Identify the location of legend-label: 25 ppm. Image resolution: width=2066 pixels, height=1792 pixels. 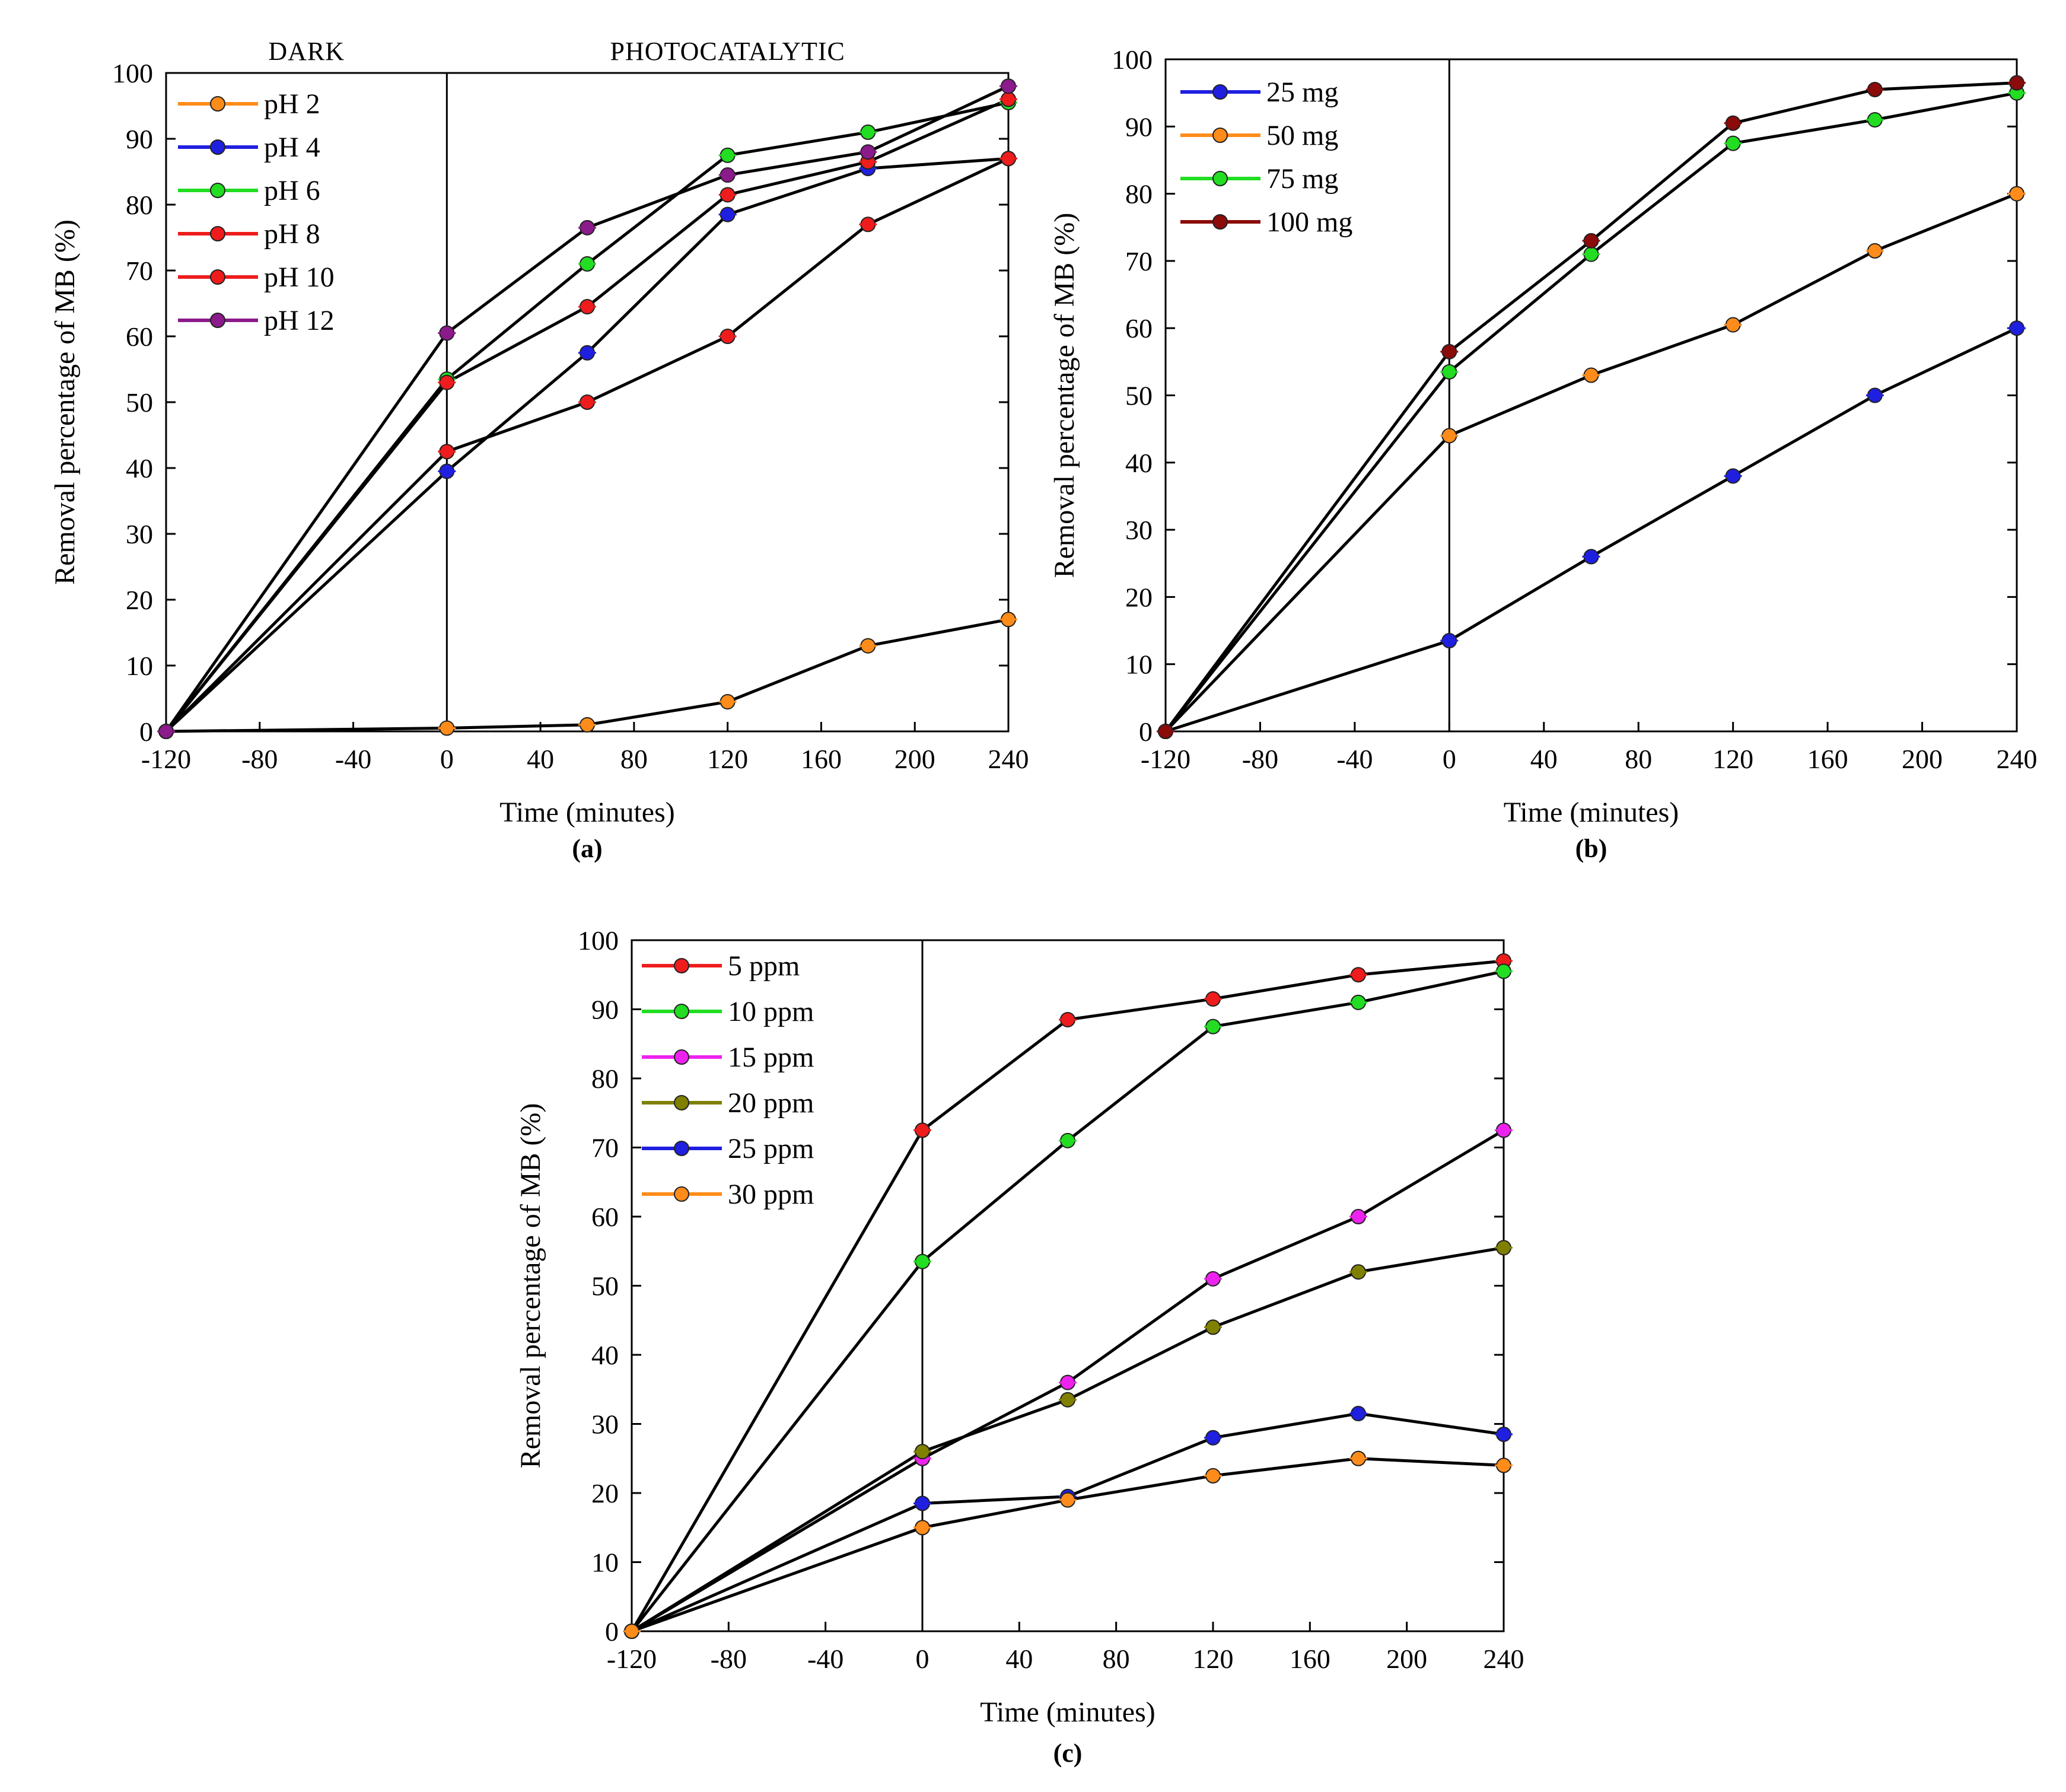
(771, 1148).